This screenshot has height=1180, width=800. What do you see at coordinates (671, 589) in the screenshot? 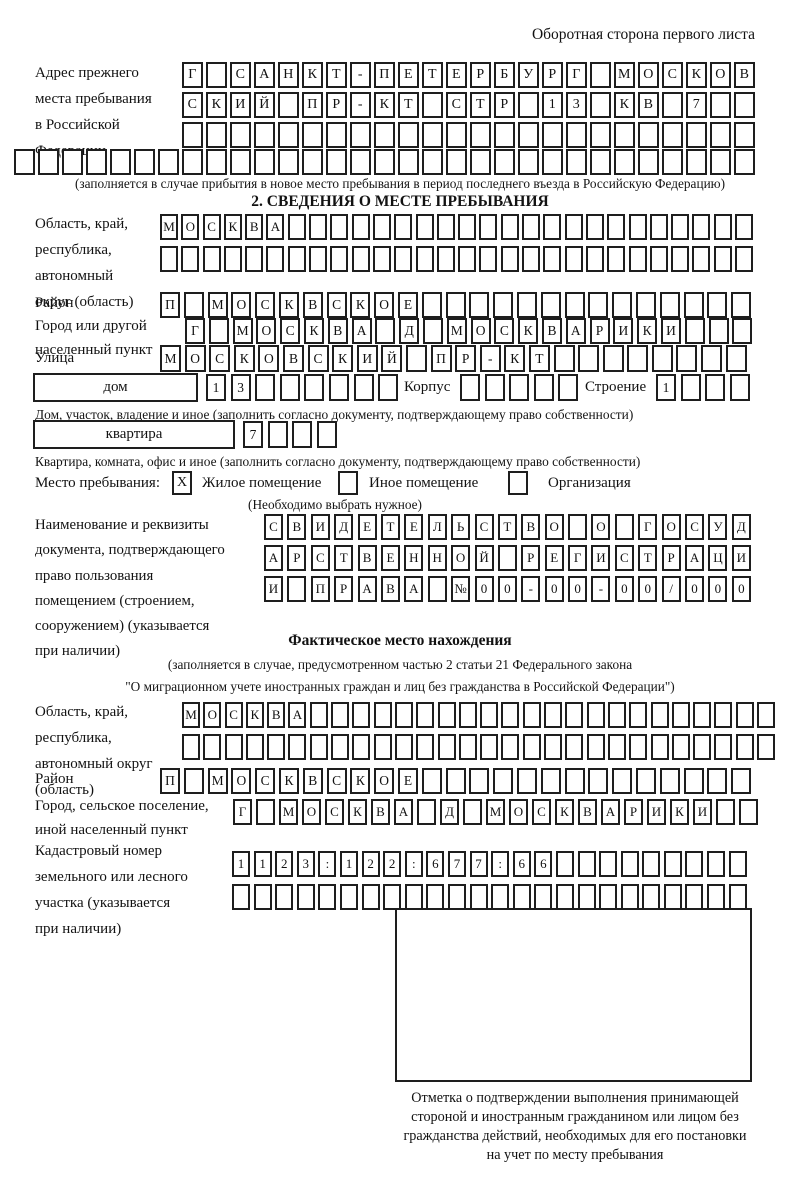
I see `char-cell: /` at bounding box center [671, 589].